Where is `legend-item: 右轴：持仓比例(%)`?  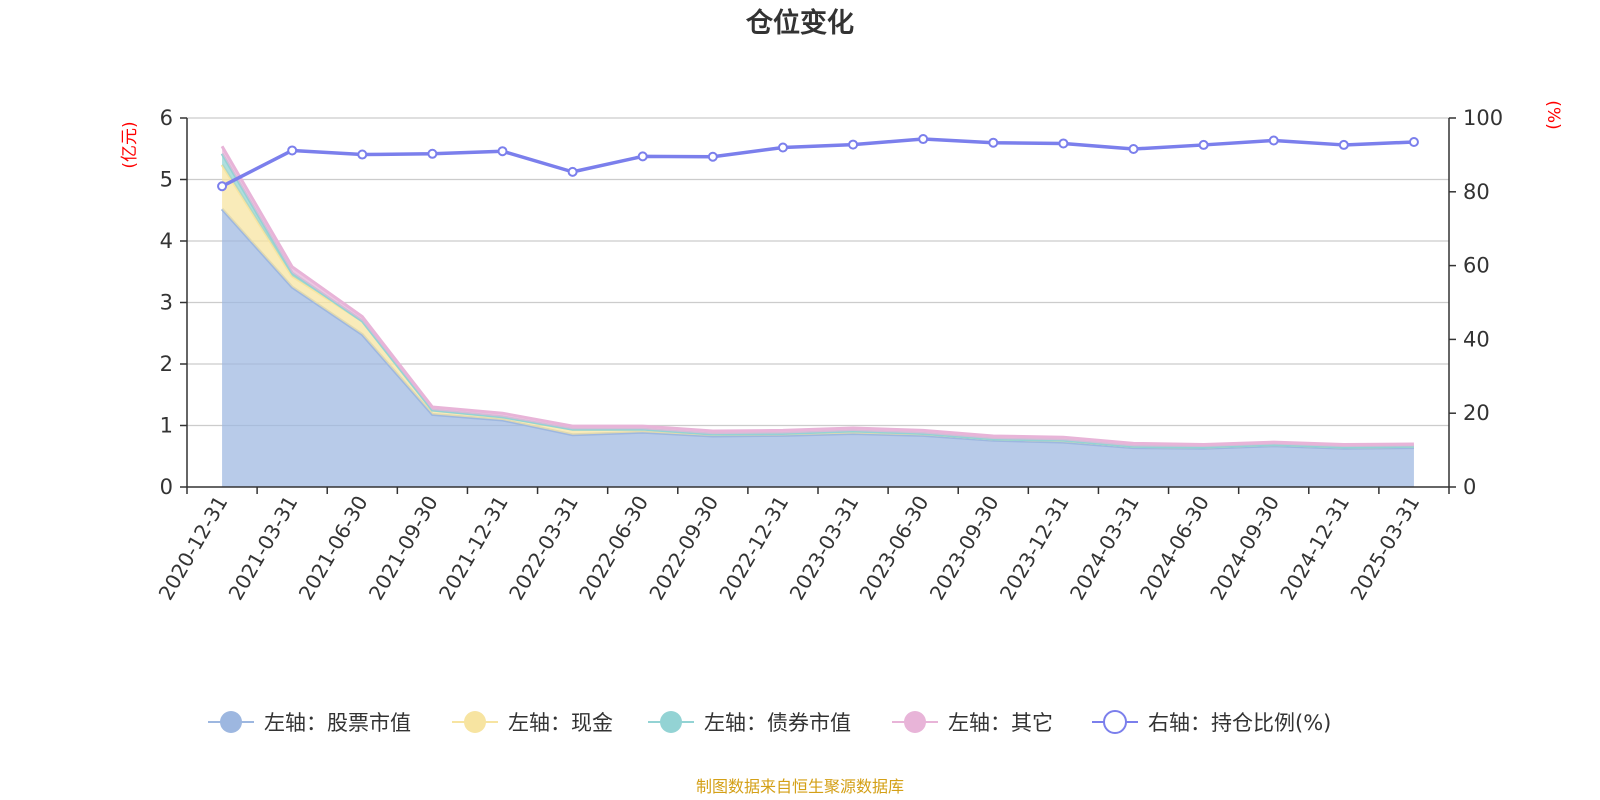 legend-item: 右轴：持仓比例(%) is located at coordinates (1211, 722).